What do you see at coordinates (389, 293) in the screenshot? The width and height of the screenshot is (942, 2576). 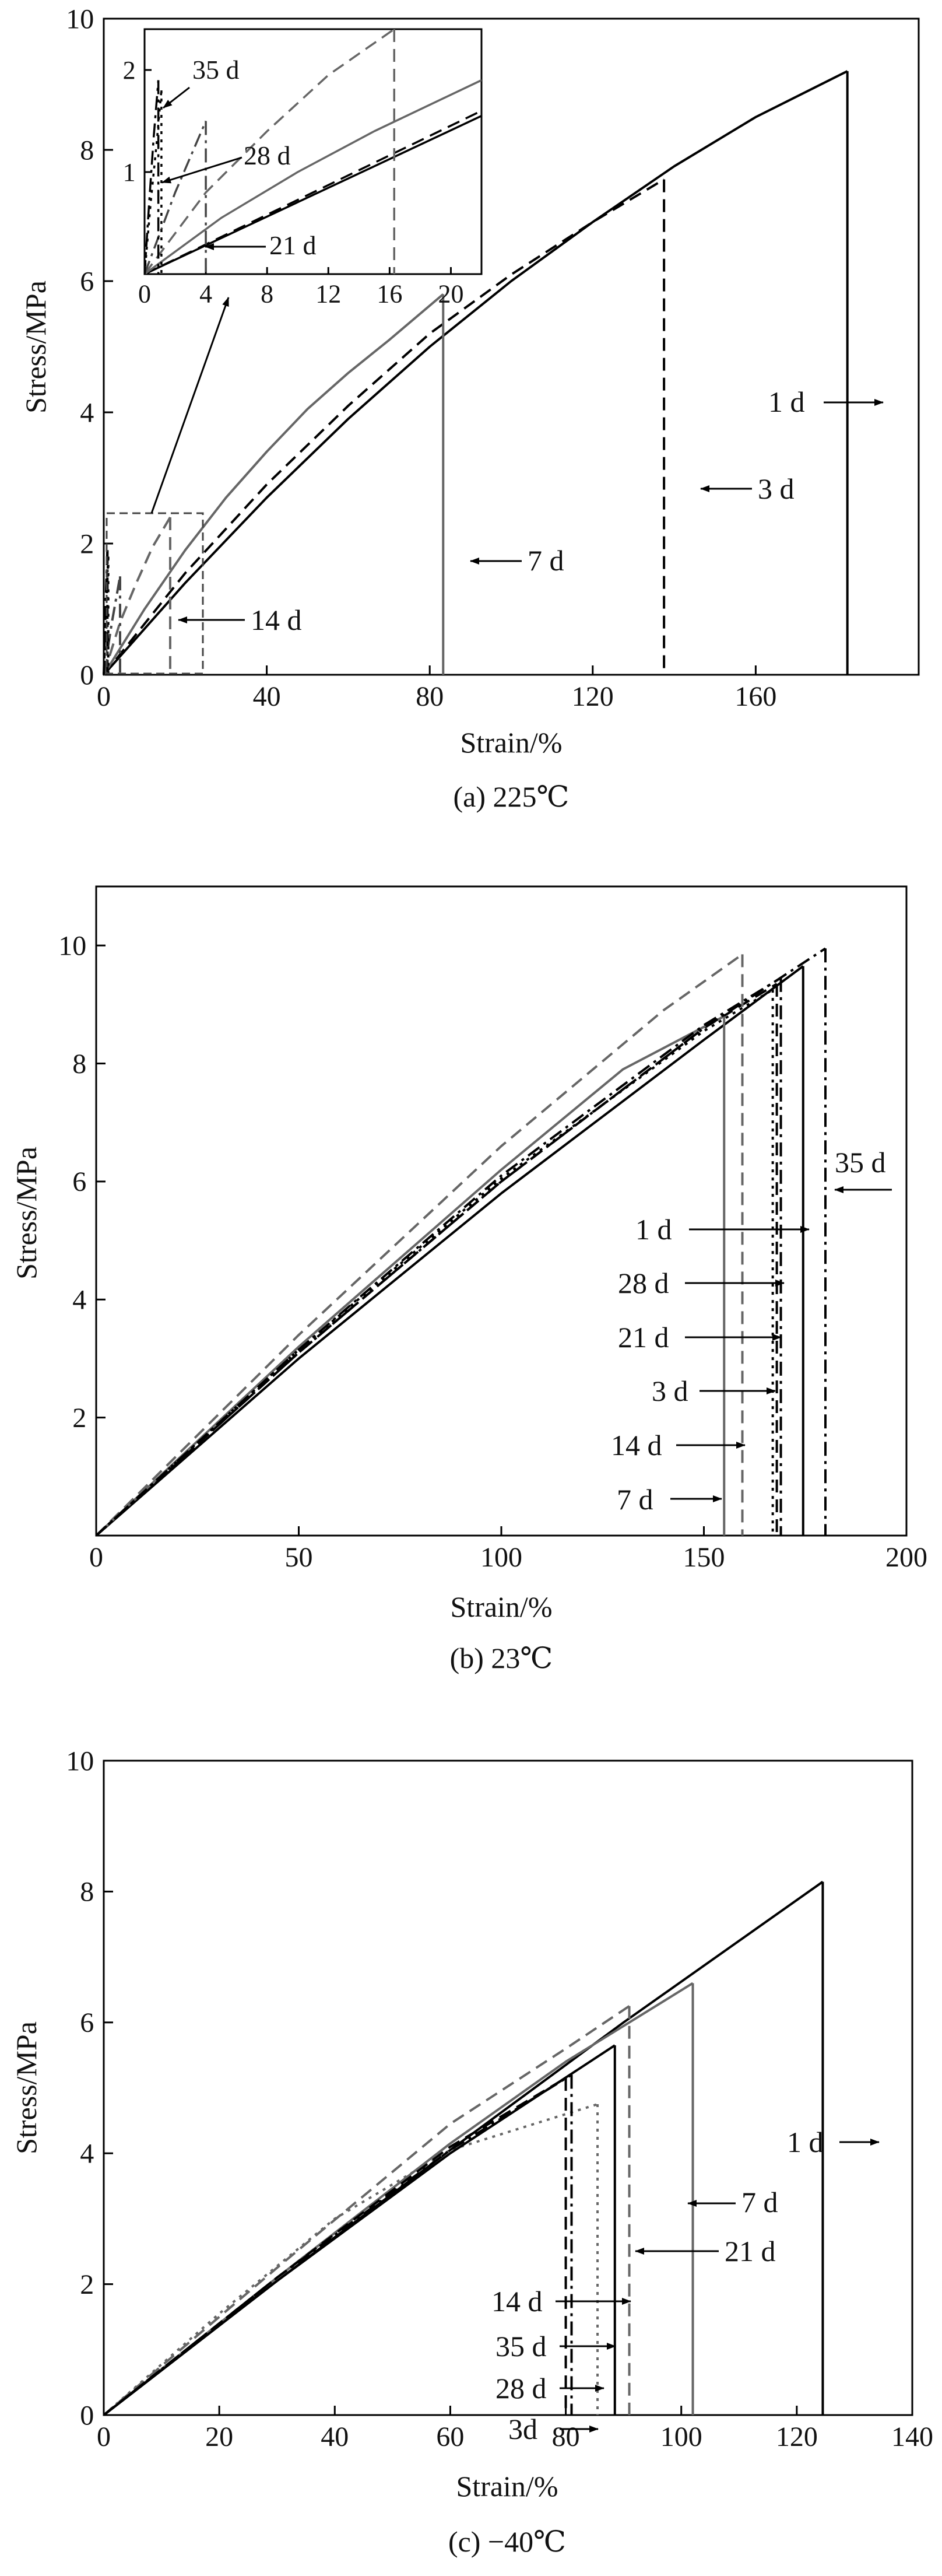 I see `x-tick-label: 16` at bounding box center [389, 293].